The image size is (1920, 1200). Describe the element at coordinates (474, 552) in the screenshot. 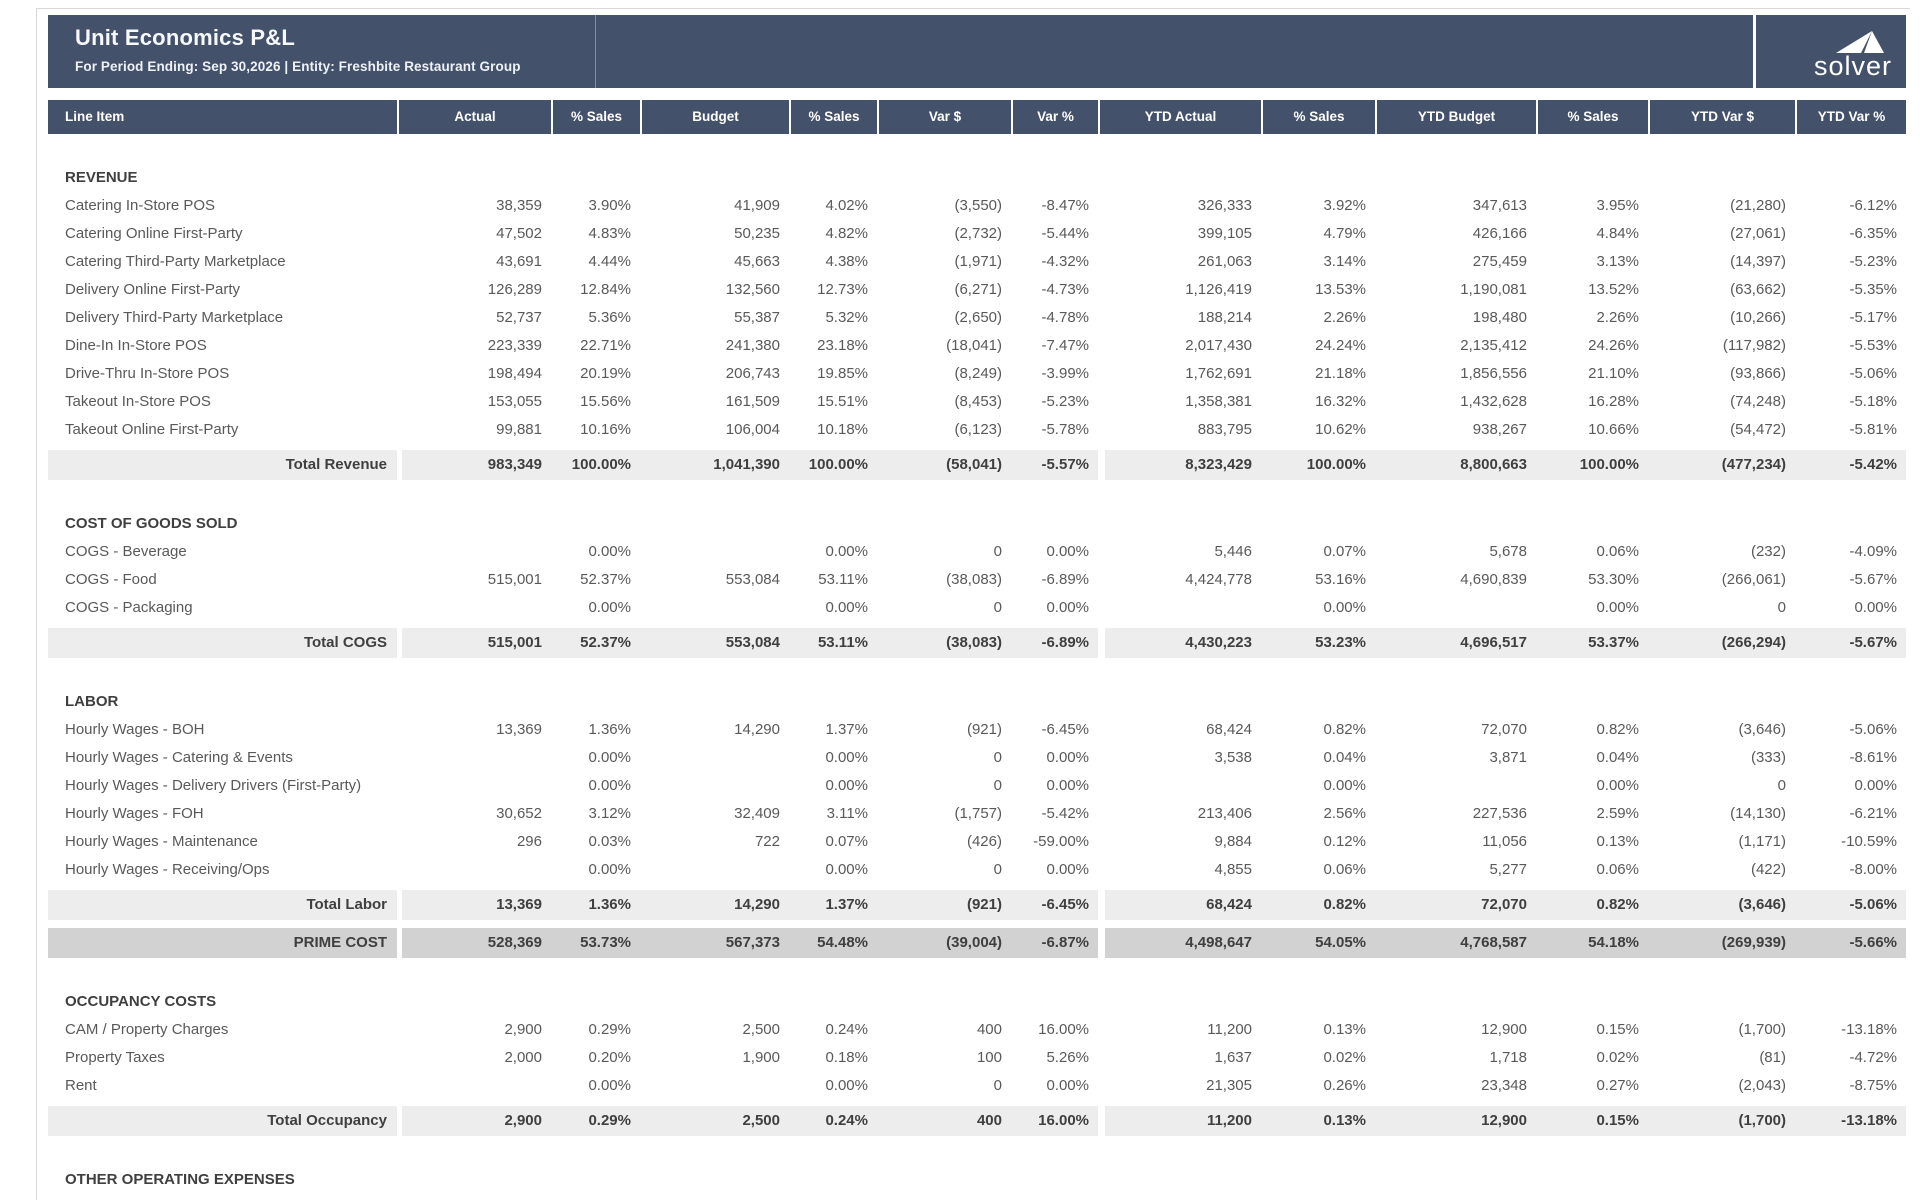

I see `cell-actual` at that location.